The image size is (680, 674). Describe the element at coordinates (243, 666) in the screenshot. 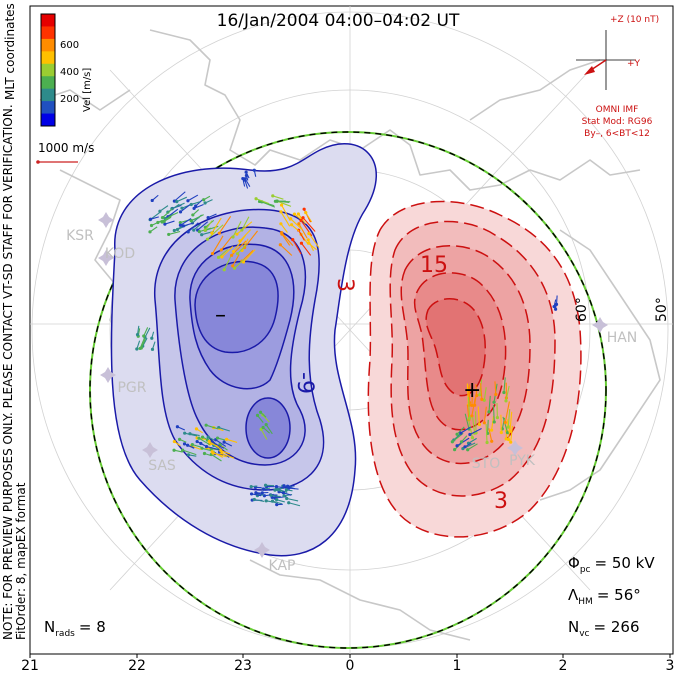

I see `mlt-tick-label: 23` at that location.